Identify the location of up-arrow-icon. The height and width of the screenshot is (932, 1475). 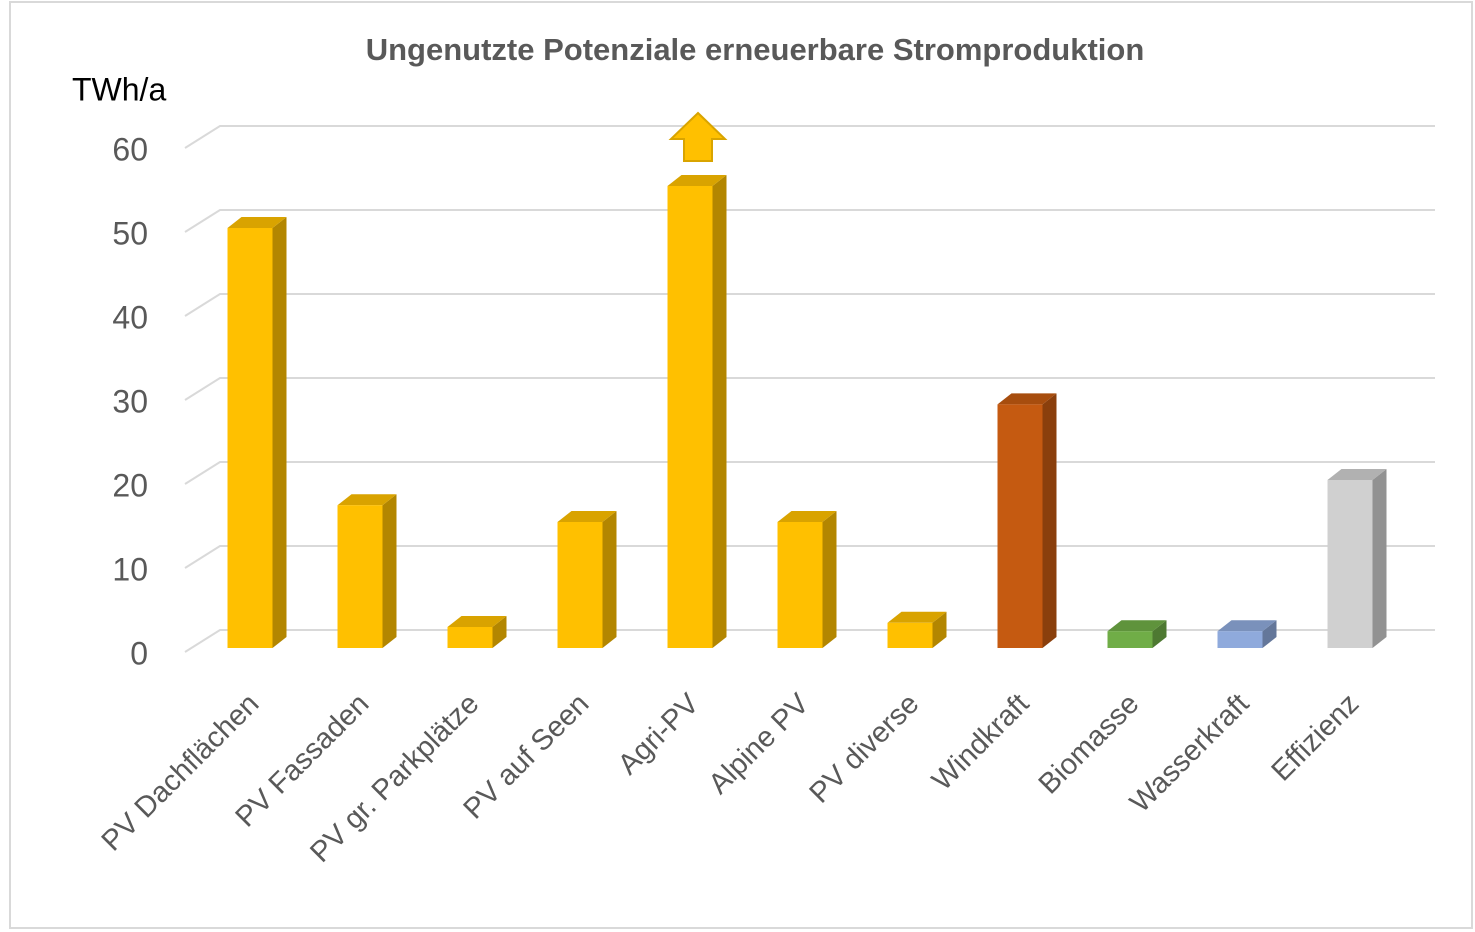
(698, 136).